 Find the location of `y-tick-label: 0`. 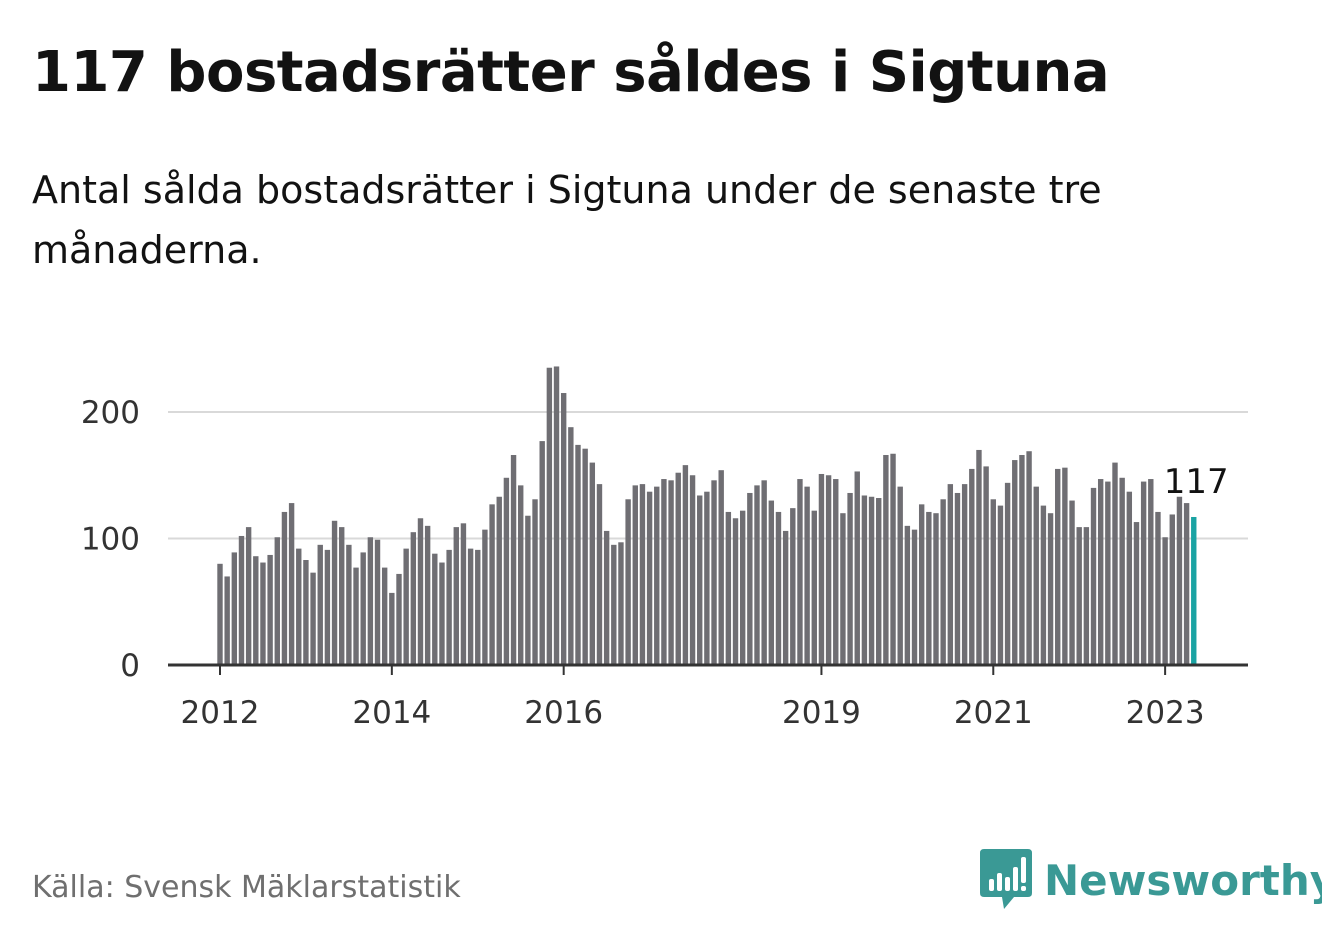

y-tick-label: 0 is located at coordinates (130, 666).